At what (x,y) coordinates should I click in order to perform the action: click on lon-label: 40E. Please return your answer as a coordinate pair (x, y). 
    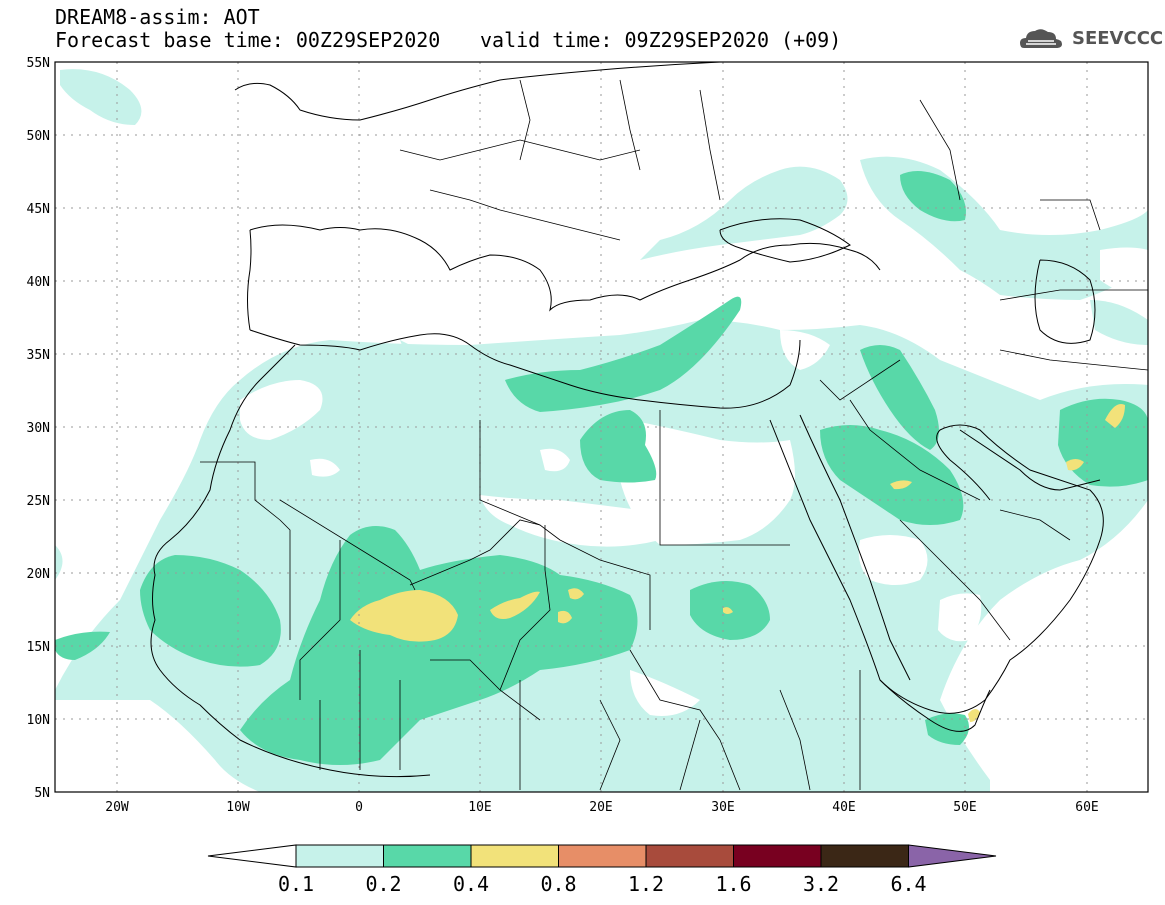
    Looking at the image, I should click on (843, 807).